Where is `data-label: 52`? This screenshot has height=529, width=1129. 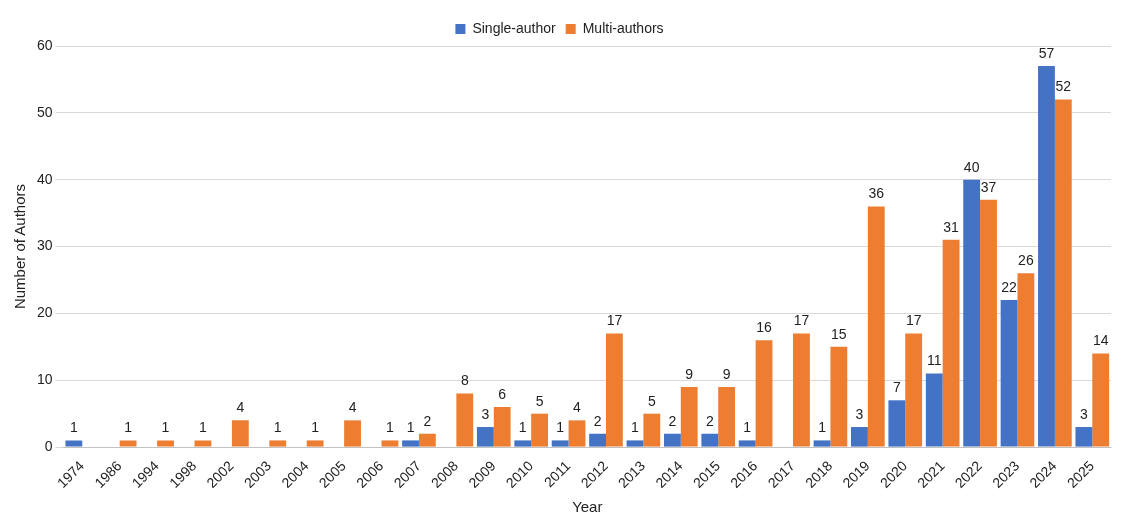 data-label: 52 is located at coordinates (1063, 86).